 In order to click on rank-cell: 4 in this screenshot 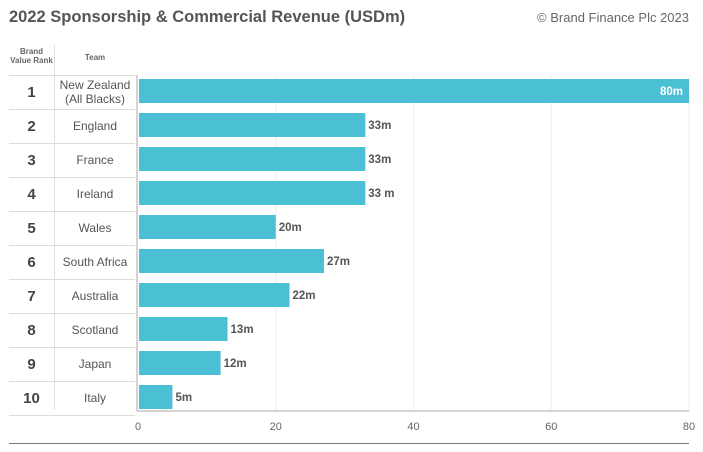, I will do `click(31, 194)`.